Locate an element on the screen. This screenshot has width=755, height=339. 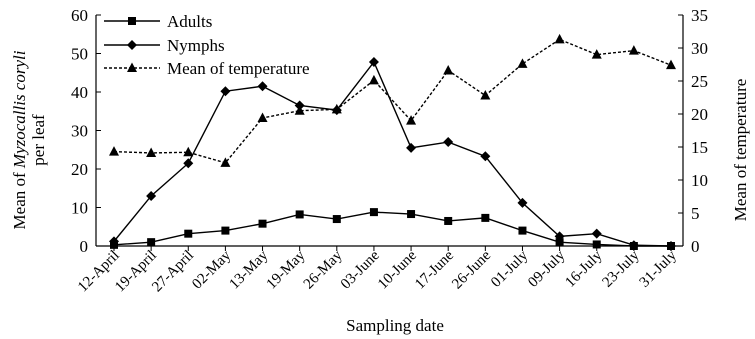
x-axis-title: Sampling date is located at coordinates (395, 325).